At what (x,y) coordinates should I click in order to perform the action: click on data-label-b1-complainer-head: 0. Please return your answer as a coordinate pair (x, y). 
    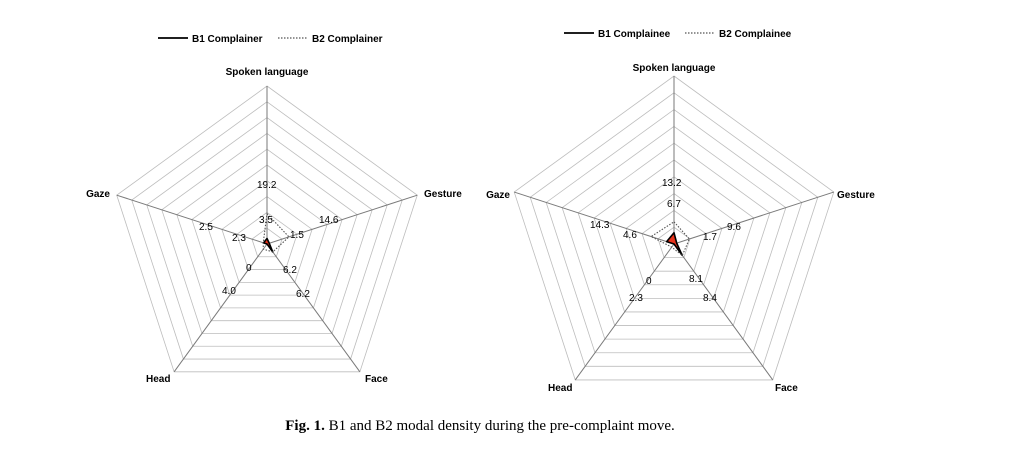
    Looking at the image, I should click on (249, 268).